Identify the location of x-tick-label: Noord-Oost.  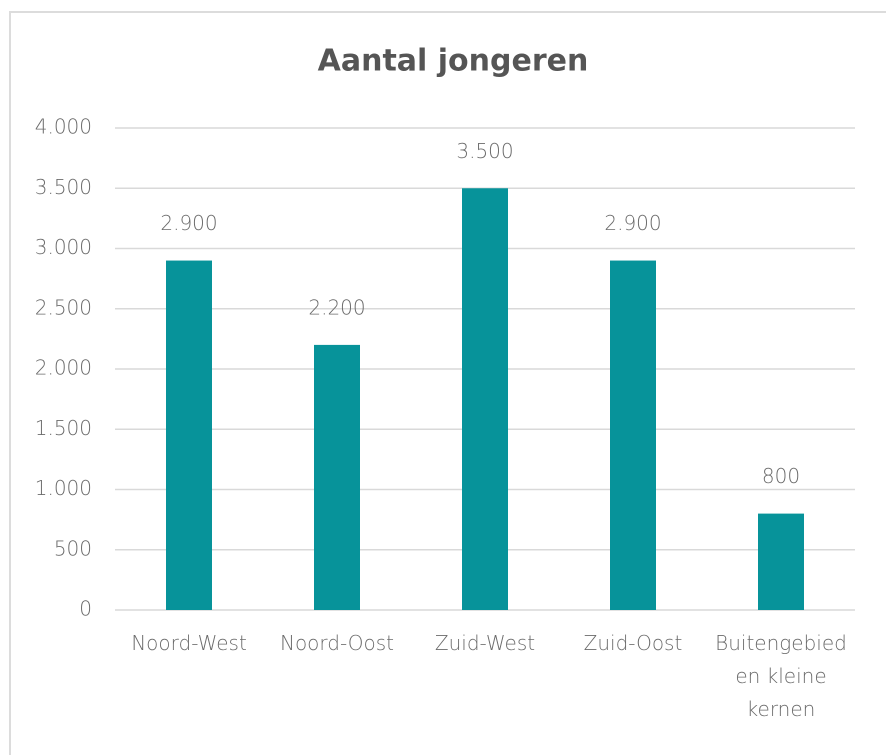
(337, 643).